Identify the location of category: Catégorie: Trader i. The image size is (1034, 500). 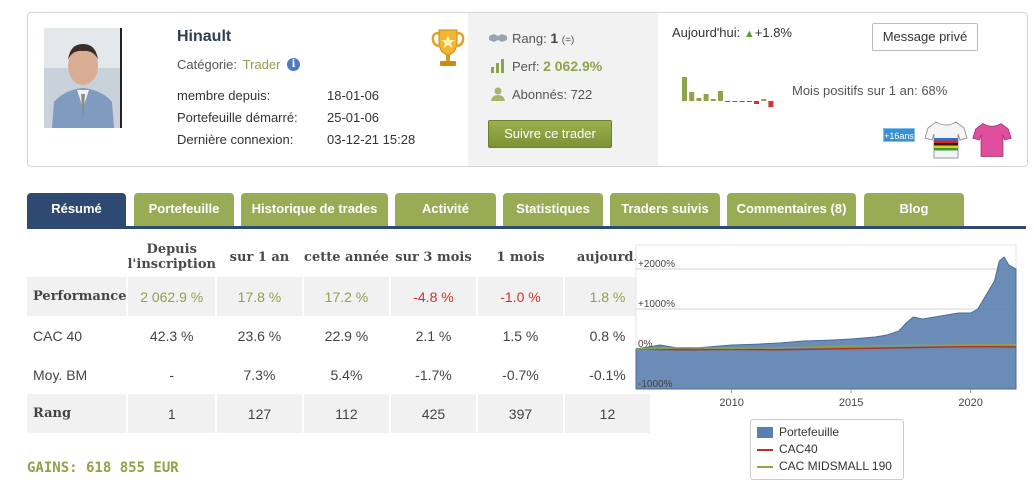
(239, 64).